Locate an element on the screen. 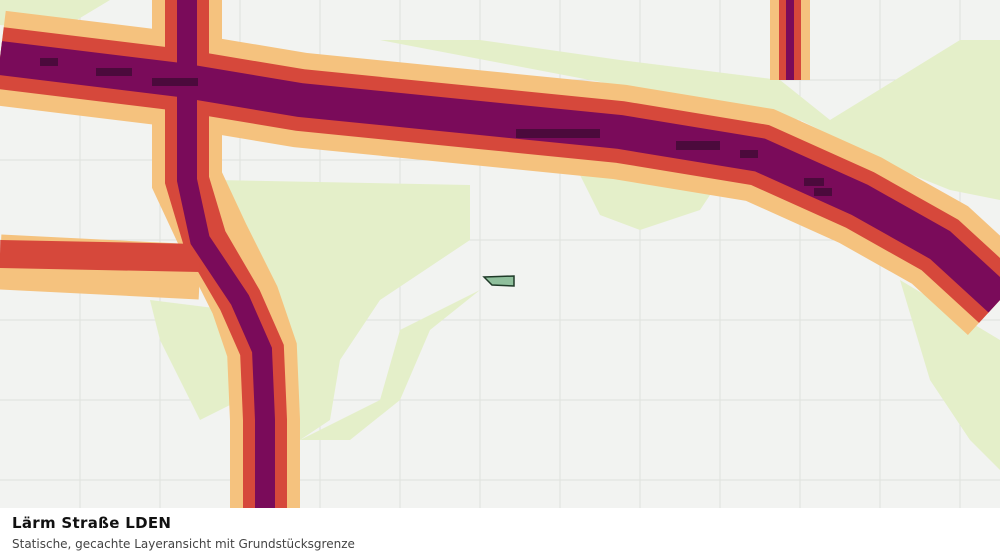 Image resolution: width=1000 pixels, height=560 pixels. noise-band-very-high is located at coordinates (226, 254).